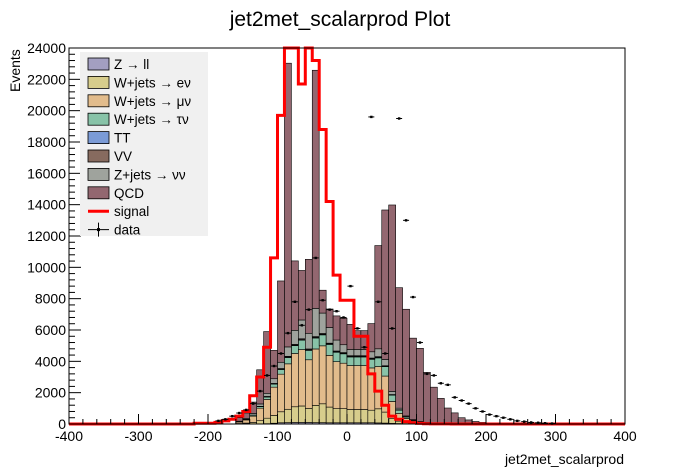 The width and height of the screenshot is (696, 472). What do you see at coordinates (46, 111) in the screenshot?
I see `y-tick-label-10: 20000` at bounding box center [46, 111].